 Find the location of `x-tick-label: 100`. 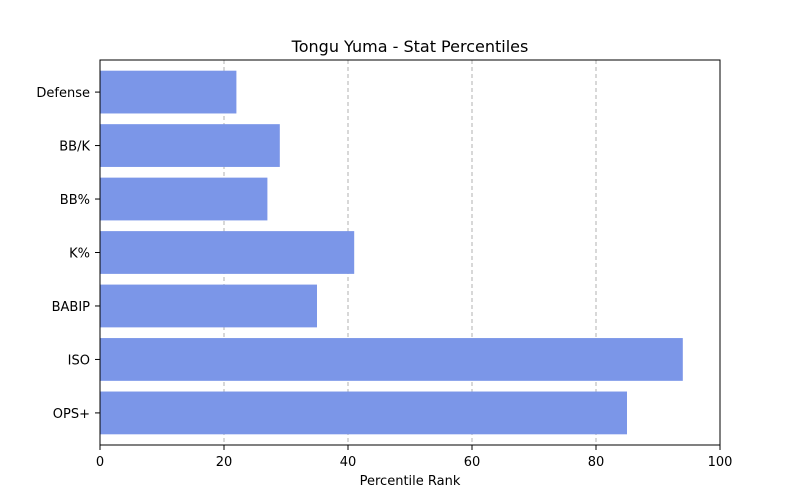

x-tick-label: 100 is located at coordinates (720, 462).